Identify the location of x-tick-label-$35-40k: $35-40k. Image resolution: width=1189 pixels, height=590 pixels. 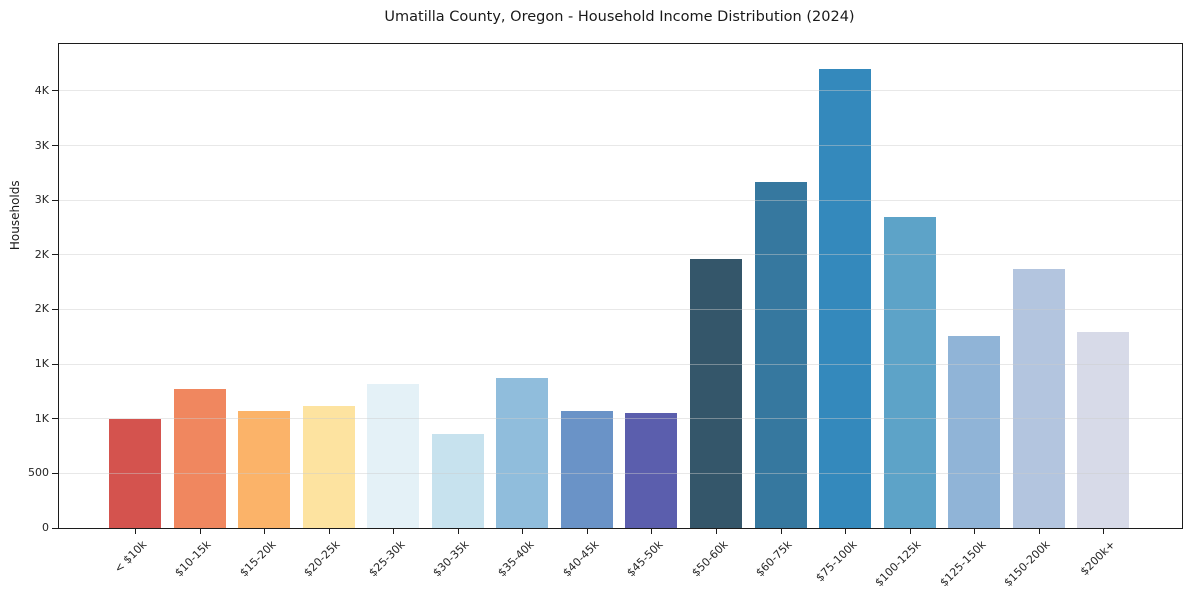
(516, 559).